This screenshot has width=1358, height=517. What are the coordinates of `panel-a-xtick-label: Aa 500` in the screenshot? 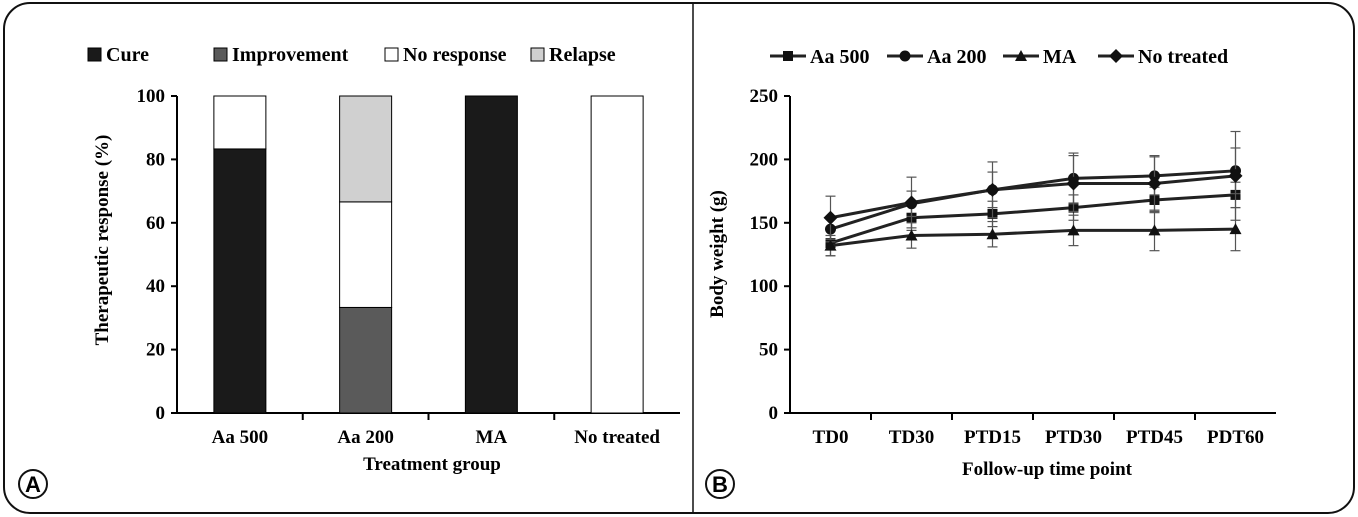 It's located at (240, 437).